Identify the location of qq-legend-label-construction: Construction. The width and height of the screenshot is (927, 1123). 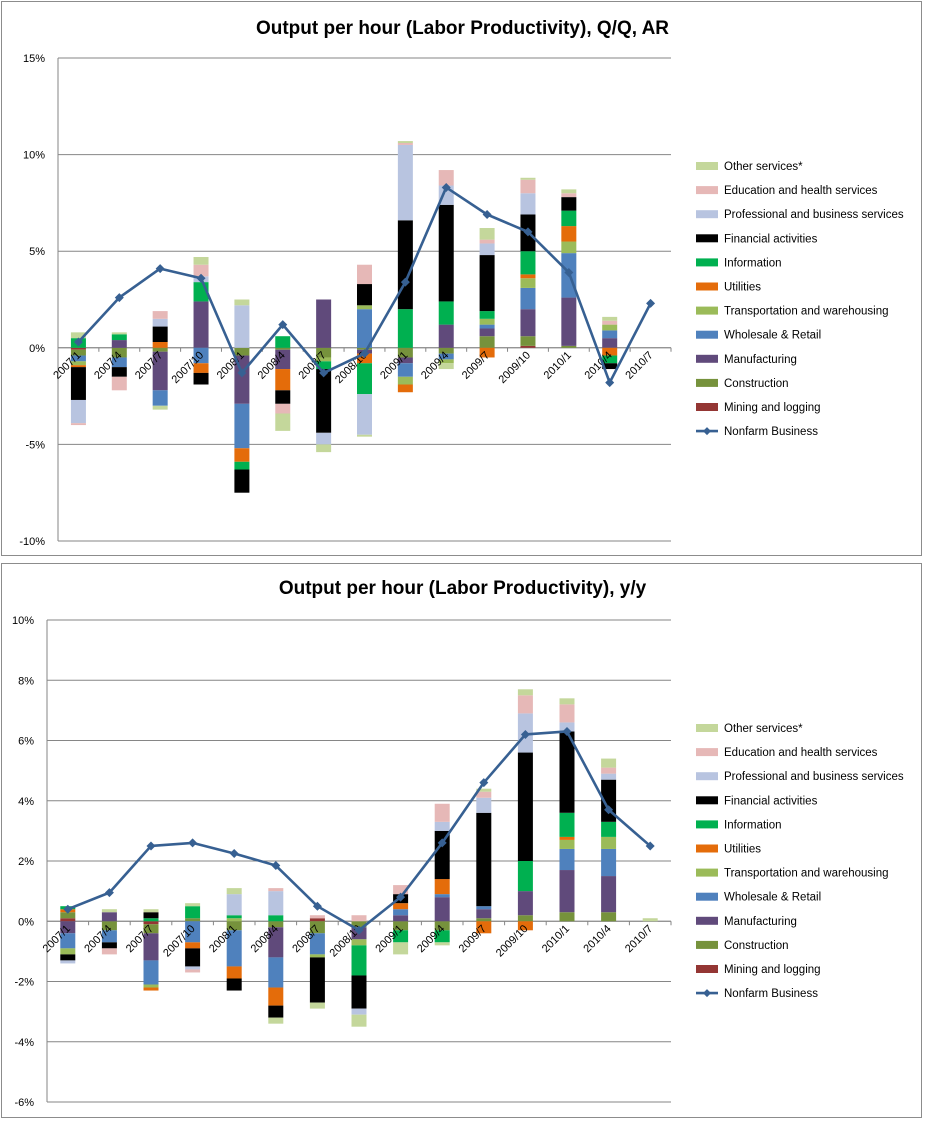
(756, 384).